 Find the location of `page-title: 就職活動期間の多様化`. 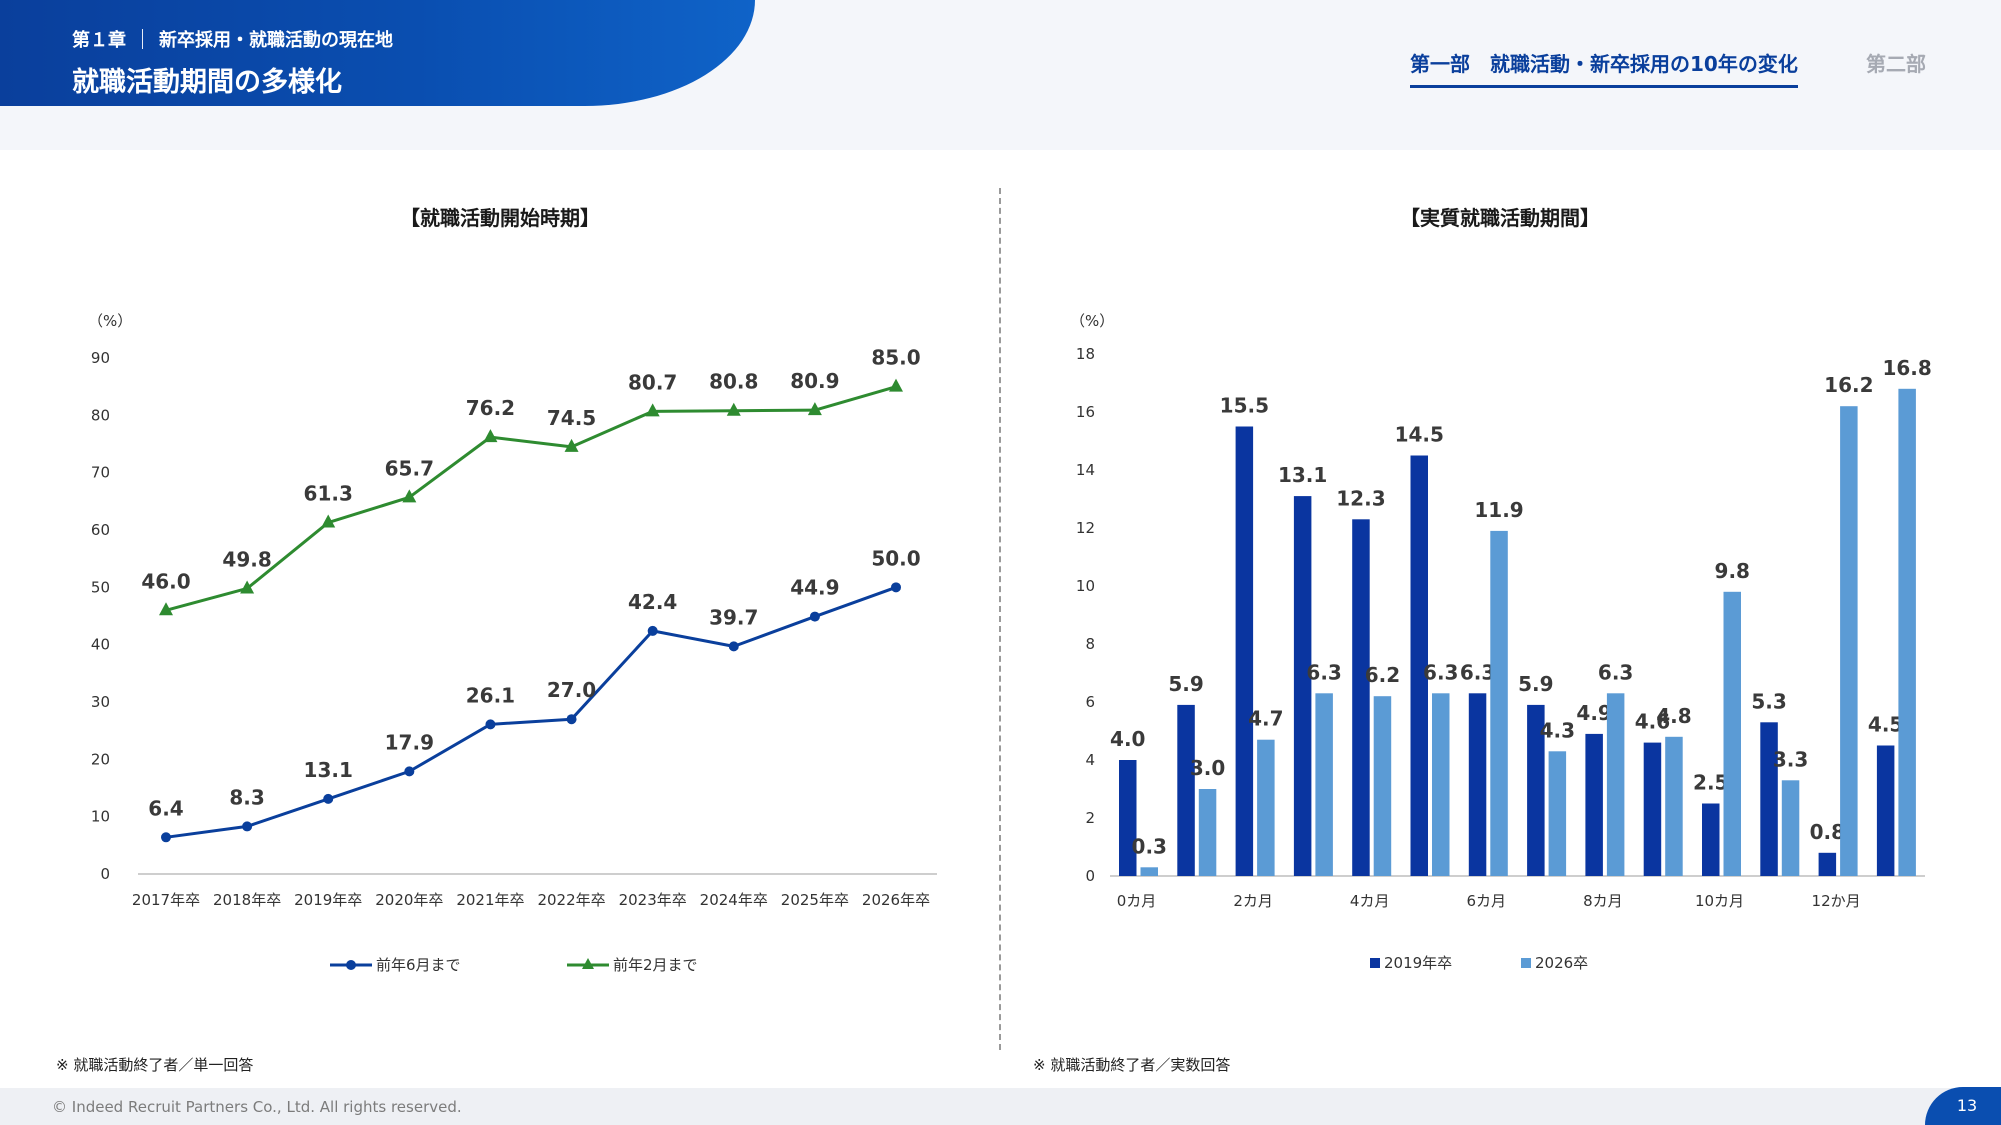

page-title: 就職活動期間の多様化 is located at coordinates (207, 82).